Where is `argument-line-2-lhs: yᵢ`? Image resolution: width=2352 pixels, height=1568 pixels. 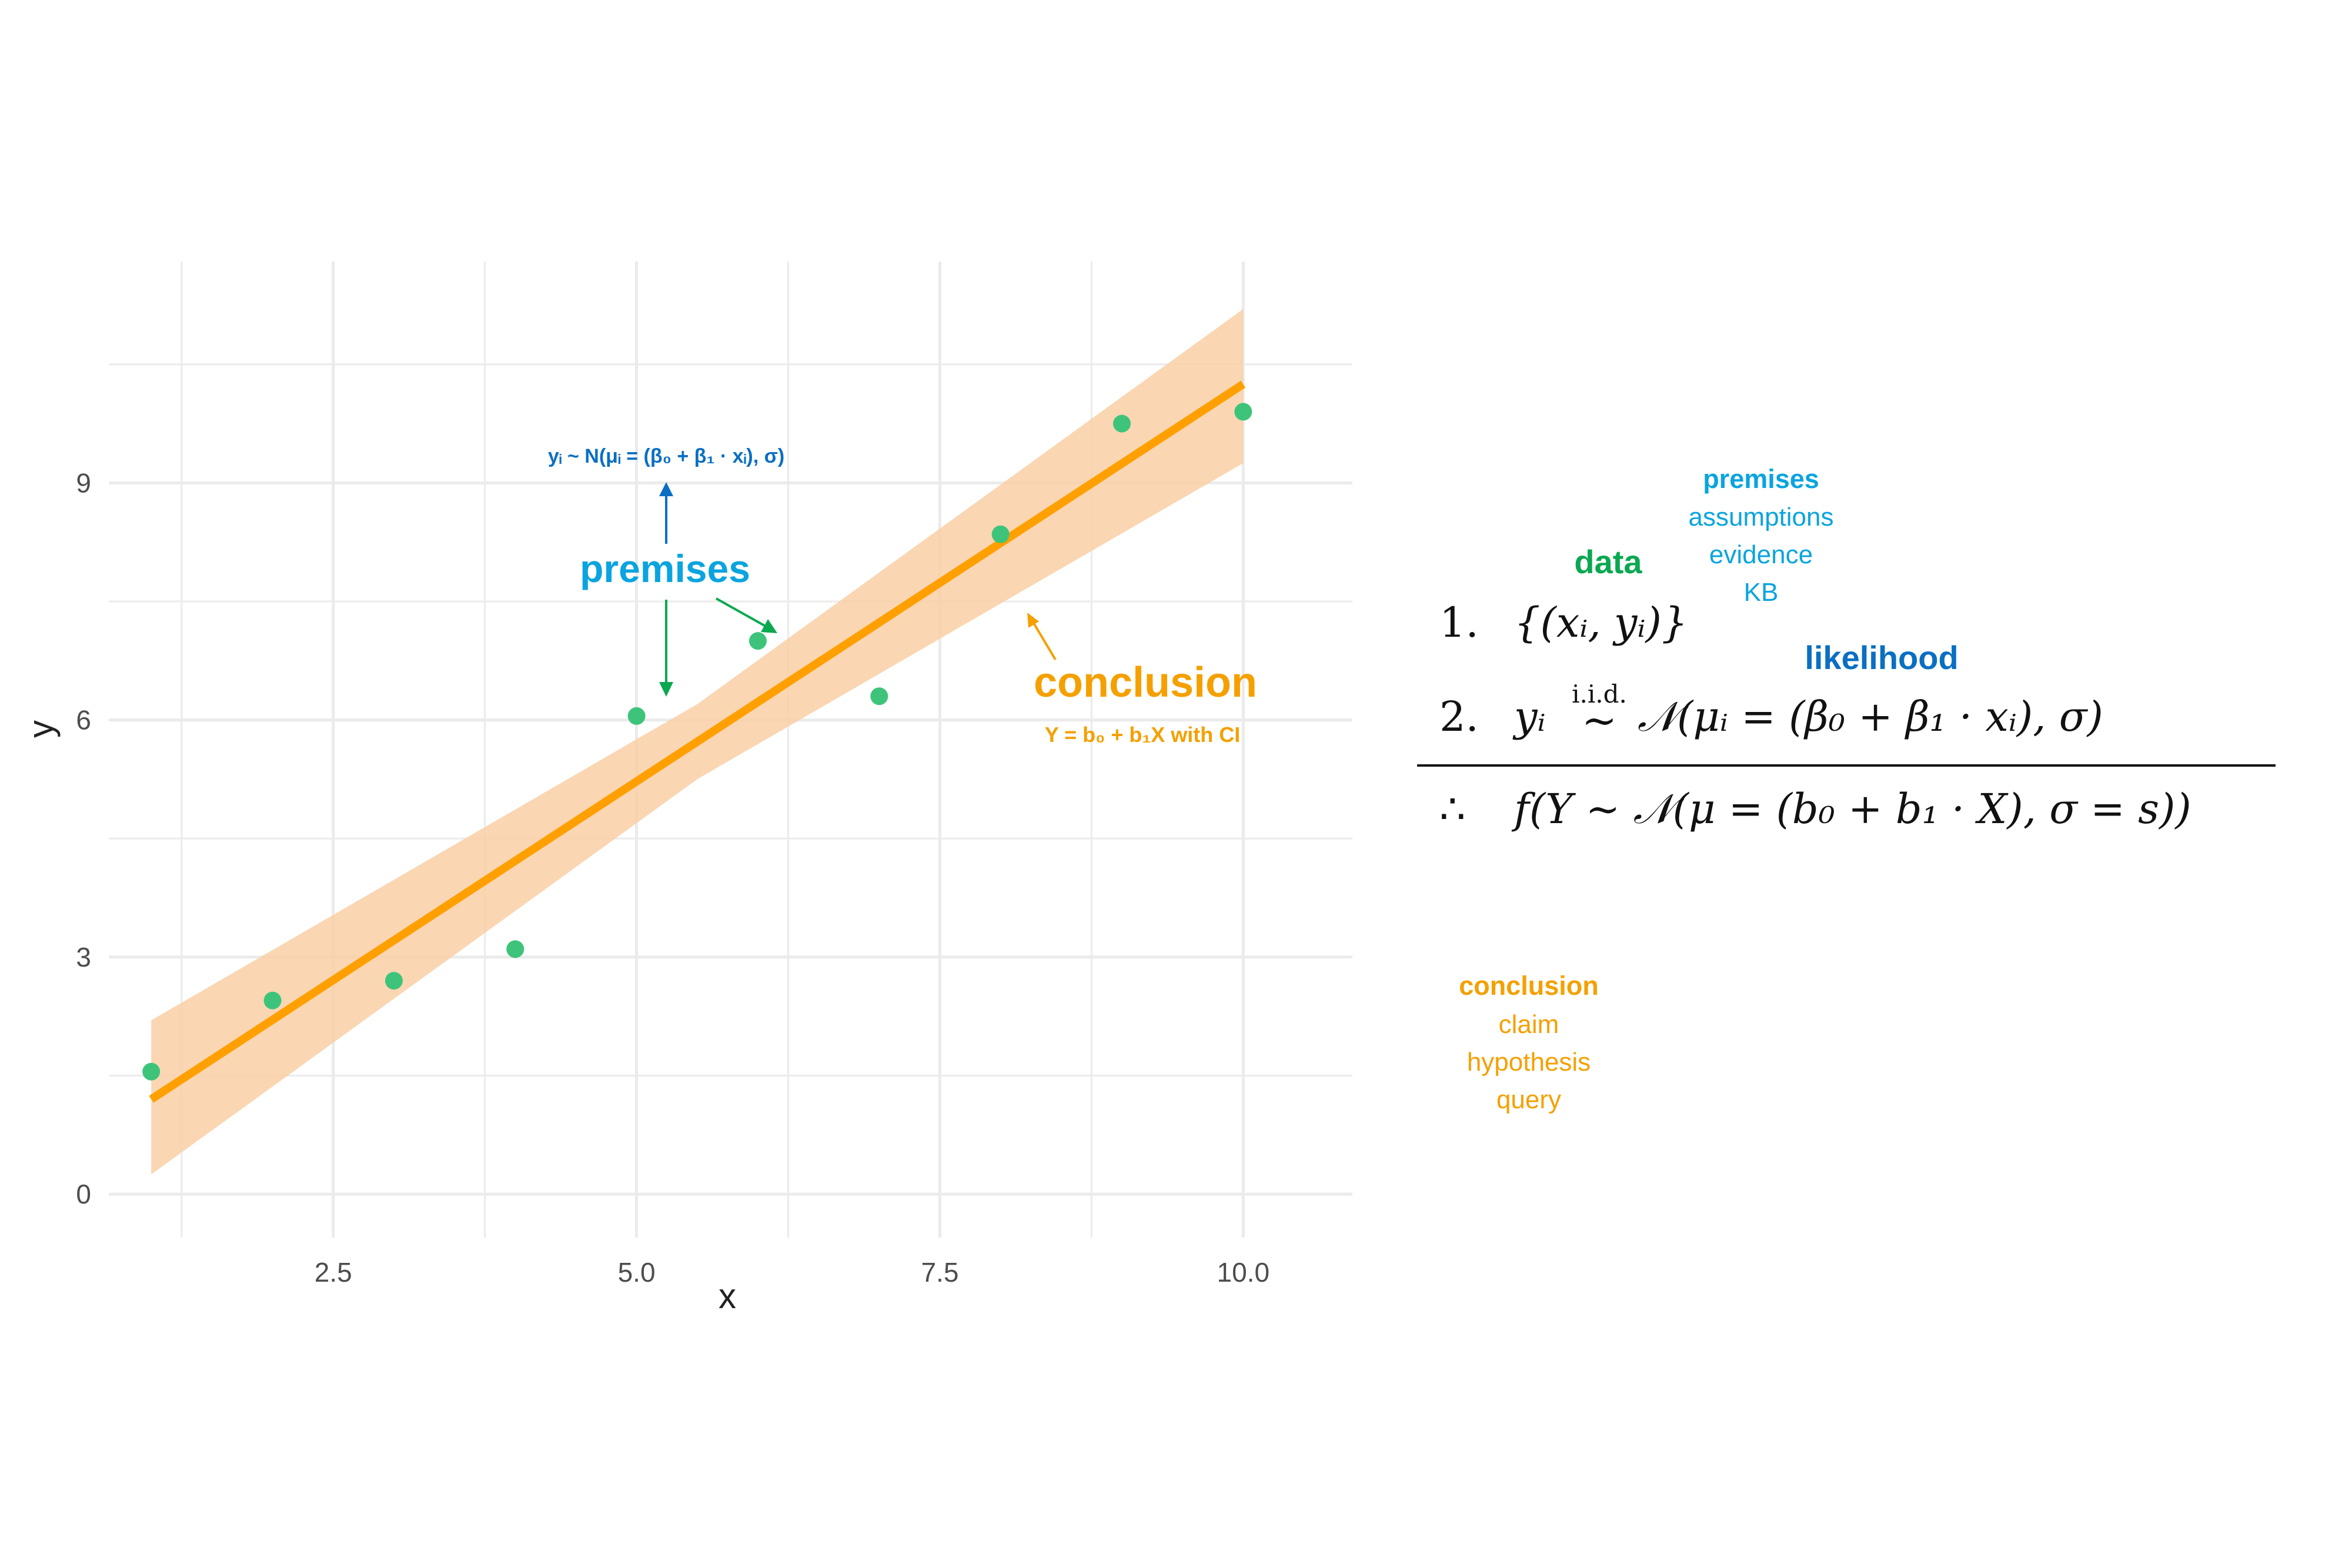
argument-line-2-lhs: yᵢ is located at coordinates (1529, 717).